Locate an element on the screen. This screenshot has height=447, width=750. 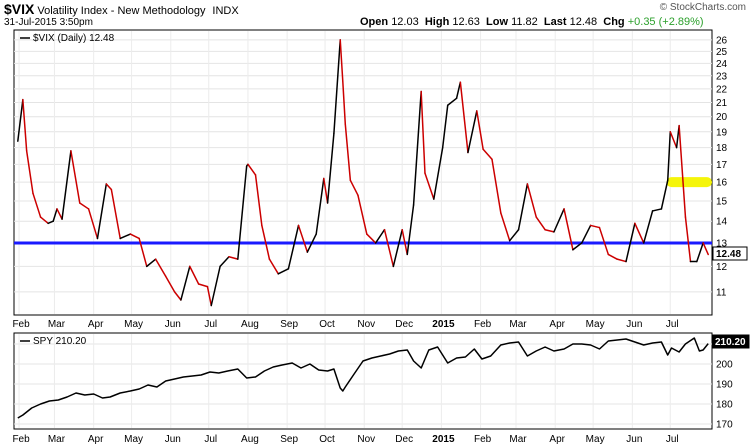
spy-legend: SPY 210.20 is located at coordinates (53, 341).